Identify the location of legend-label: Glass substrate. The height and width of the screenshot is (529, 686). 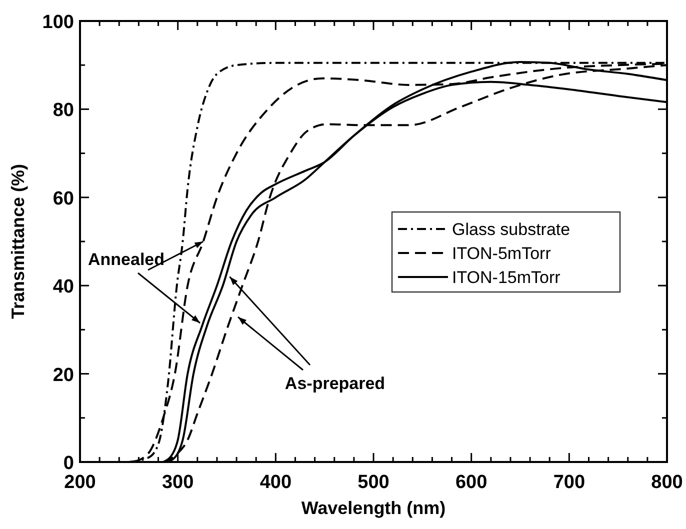
(511, 229).